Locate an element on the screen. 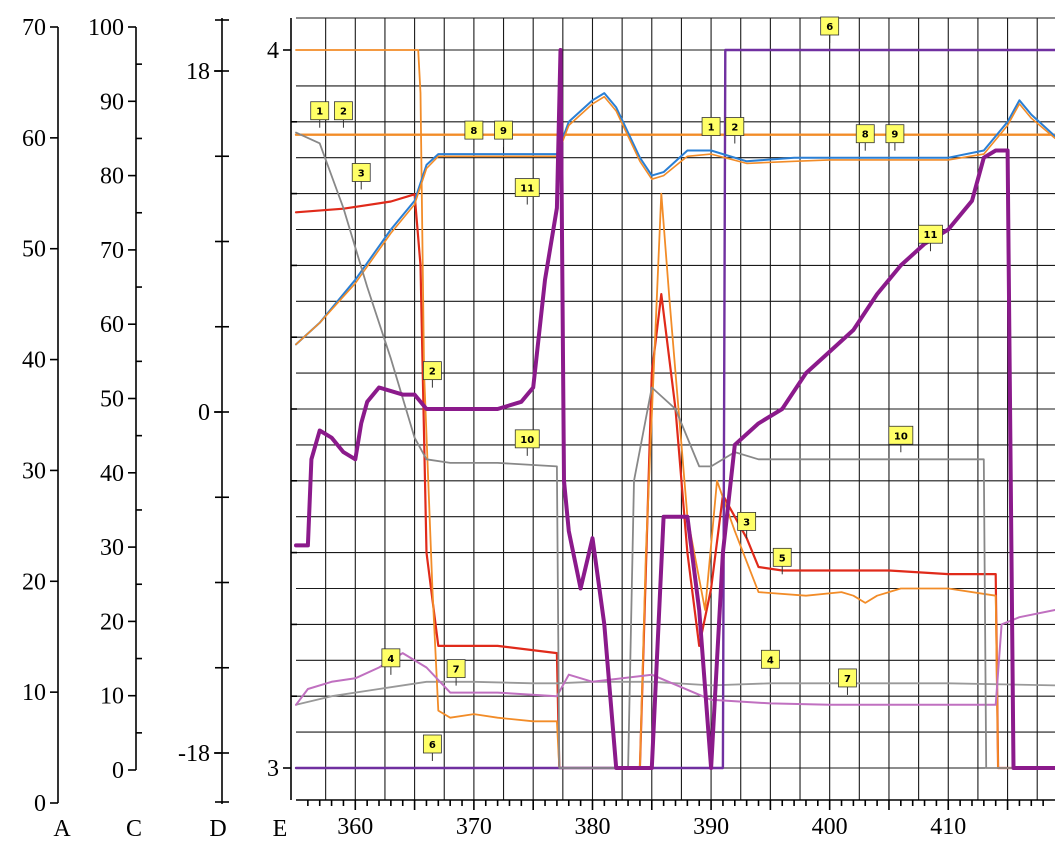 The width and height of the screenshot is (1055, 843). axis-D-tick-label: 0 is located at coordinates (204, 413).